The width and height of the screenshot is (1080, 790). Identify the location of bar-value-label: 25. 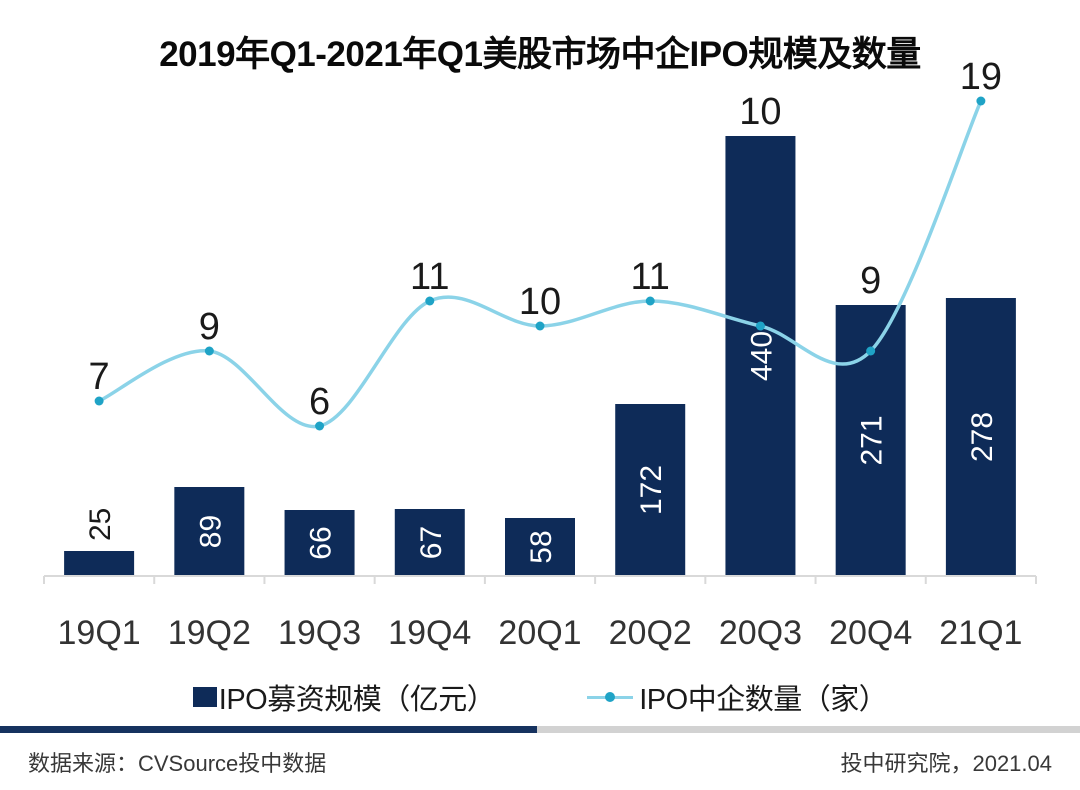
(100, 524).